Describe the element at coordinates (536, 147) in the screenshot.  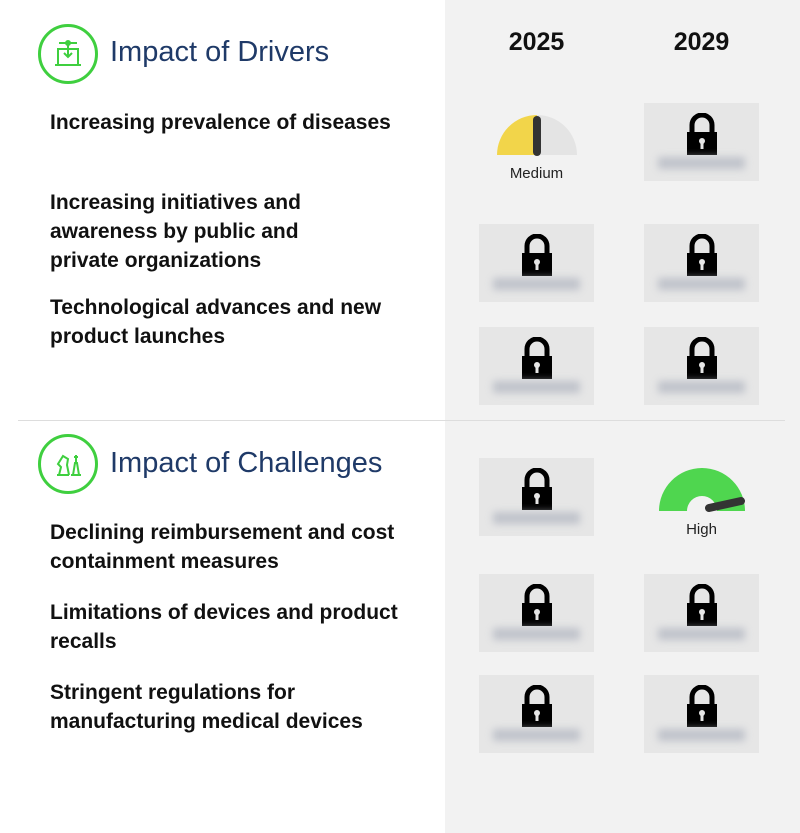
I see `impact-gauge-medium: Medium` at that location.